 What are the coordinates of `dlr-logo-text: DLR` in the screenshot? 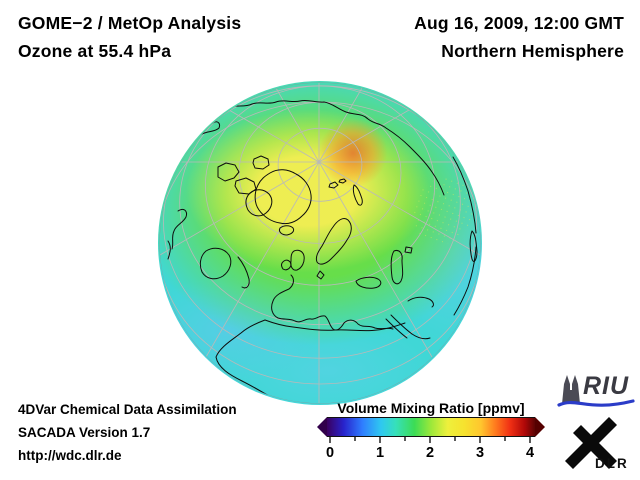 It's located at (612, 463).